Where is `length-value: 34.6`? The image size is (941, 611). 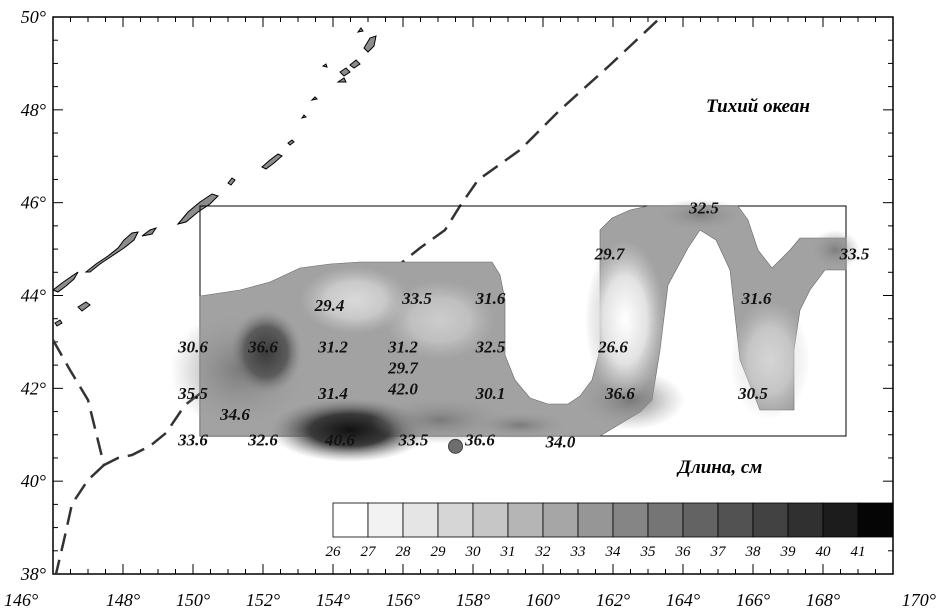 length-value: 34.6 is located at coordinates (234, 414).